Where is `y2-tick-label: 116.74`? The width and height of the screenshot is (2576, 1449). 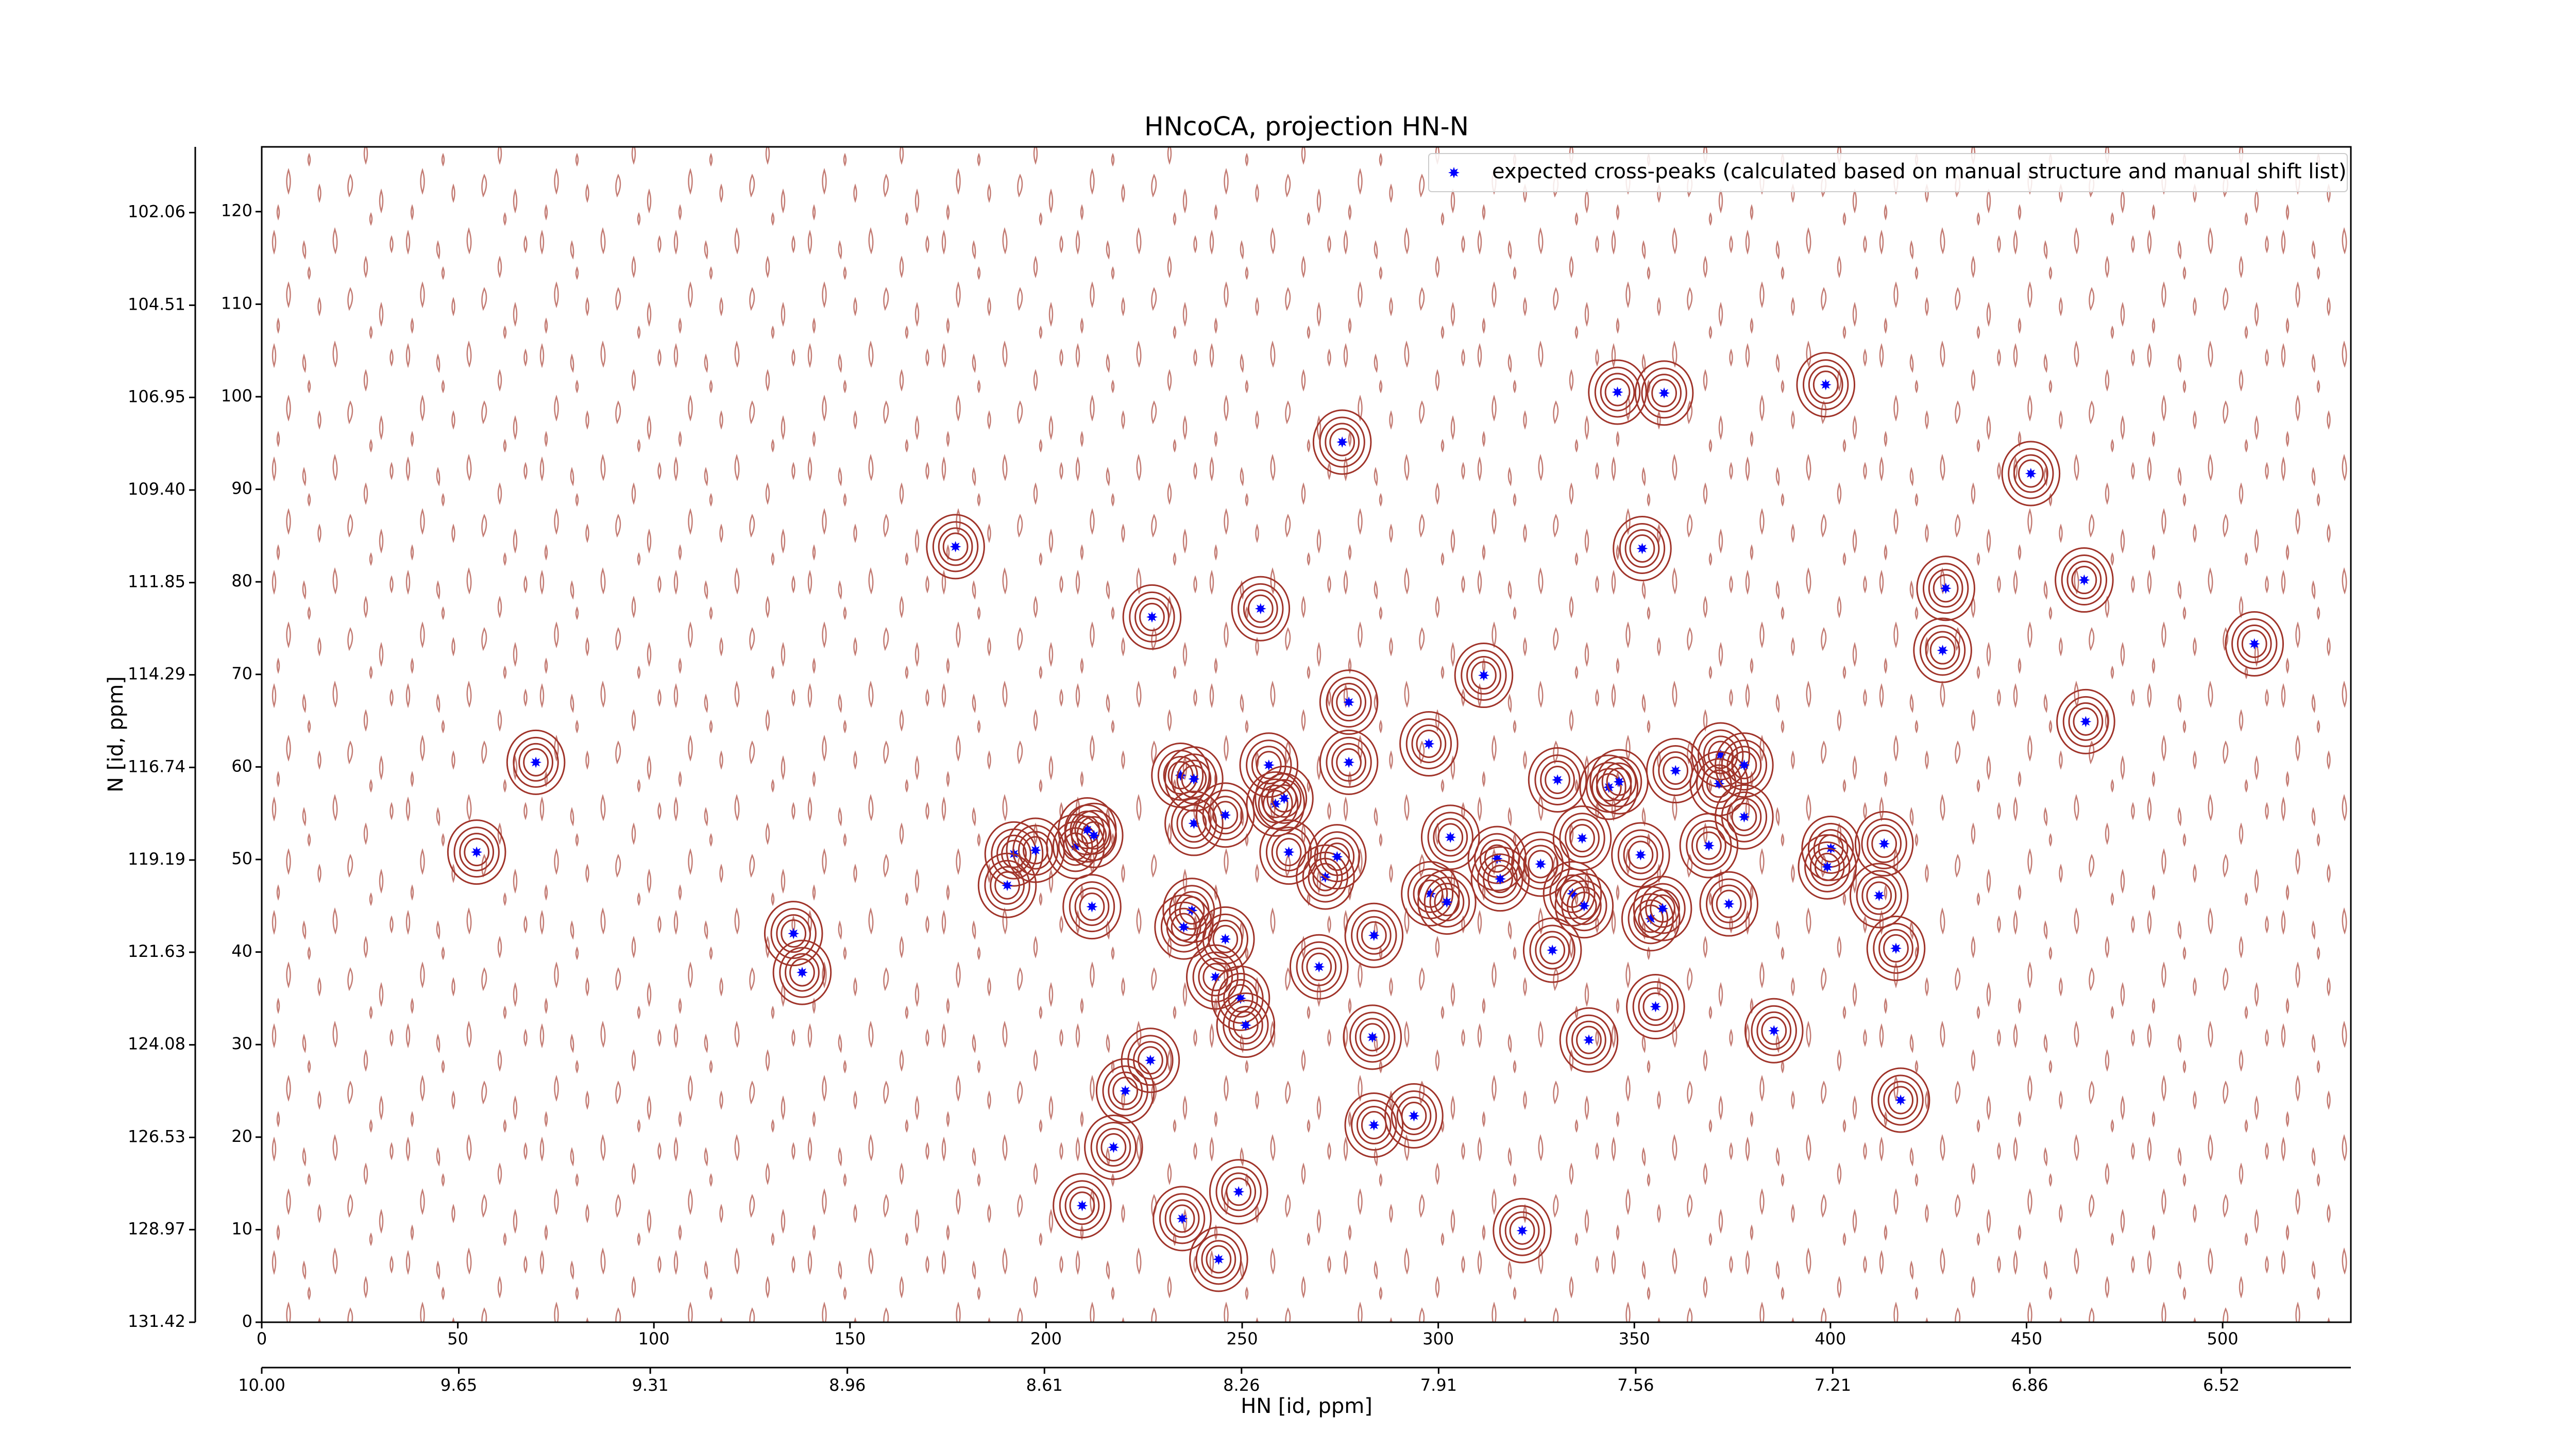
y2-tick-label: 116.74 is located at coordinates (156, 766).